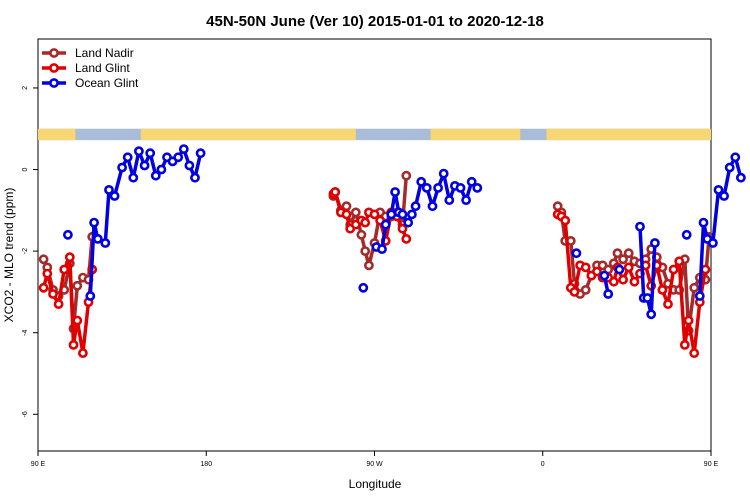  I want to click on y-tick-label: -6, so click(25, 414).